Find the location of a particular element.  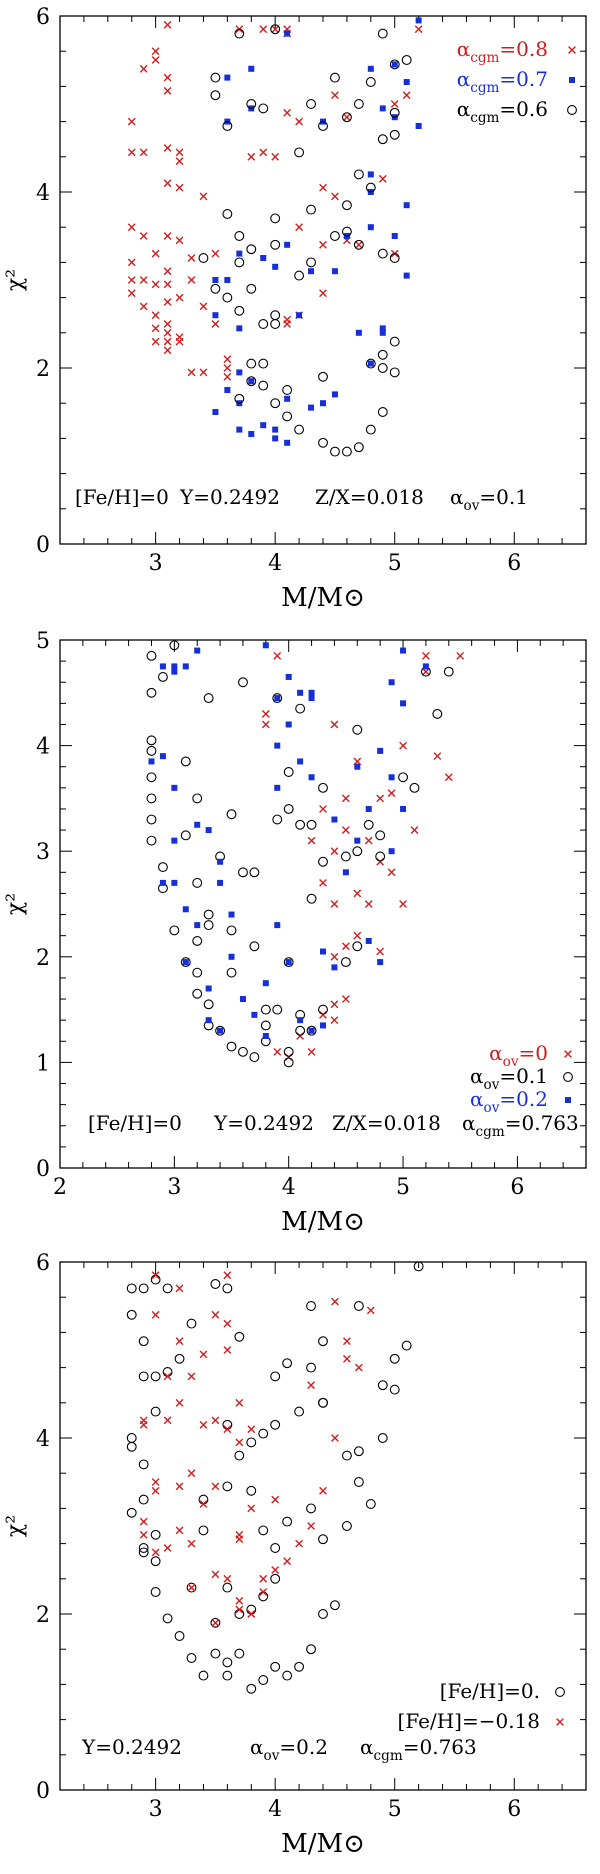

y-tick-label: 1 is located at coordinates (43, 1063).